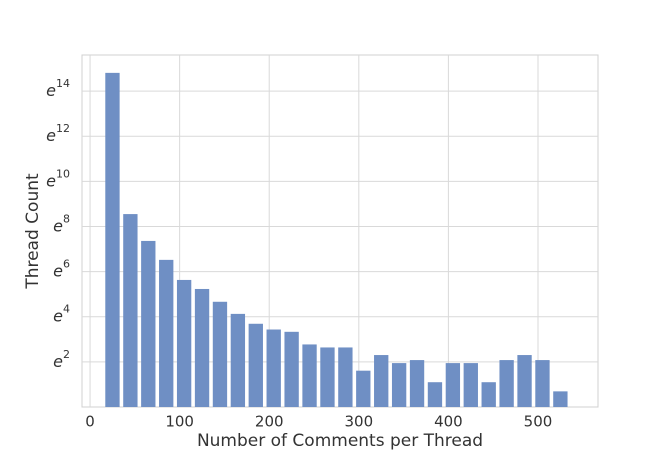 The height and width of the screenshot is (465, 665). Describe the element at coordinates (58, 178) in the screenshot. I see `y-tick-label: e10` at that location.